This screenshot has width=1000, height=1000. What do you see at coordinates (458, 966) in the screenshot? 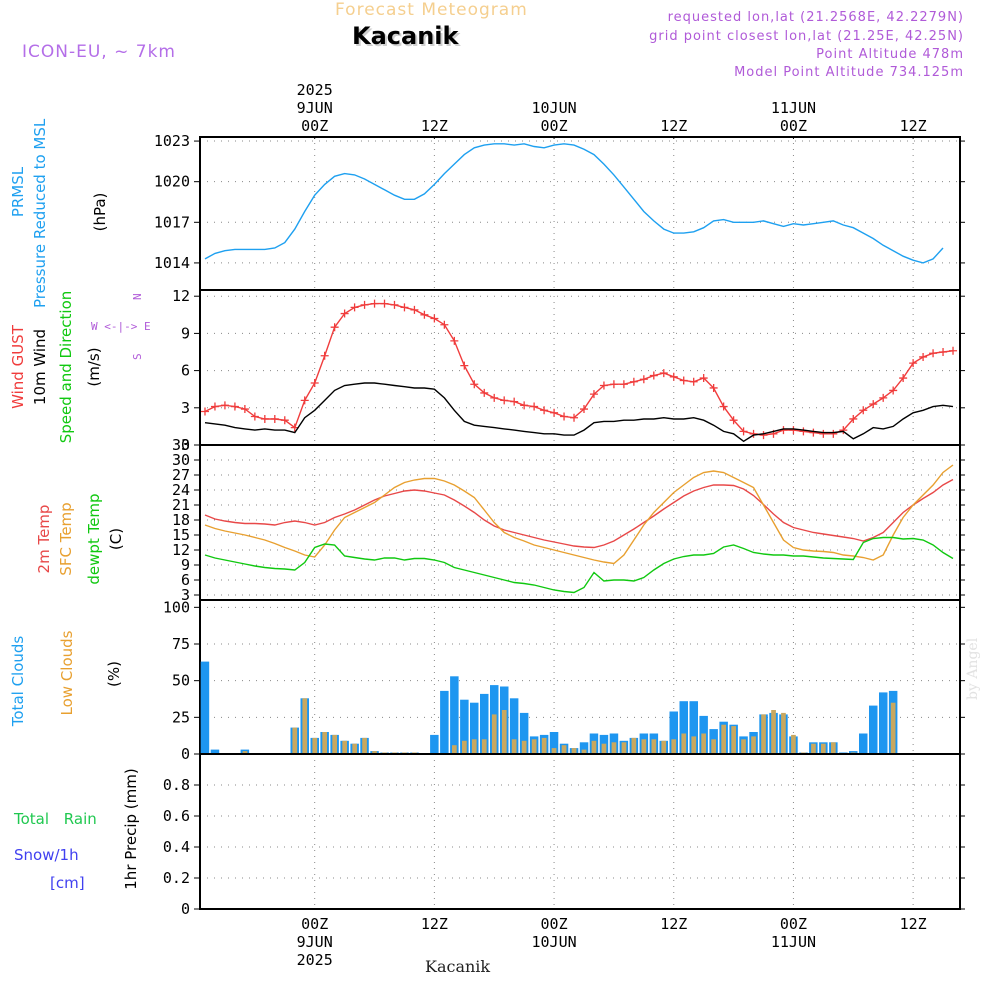
I see `footer-station: Kacanik` at bounding box center [458, 966].